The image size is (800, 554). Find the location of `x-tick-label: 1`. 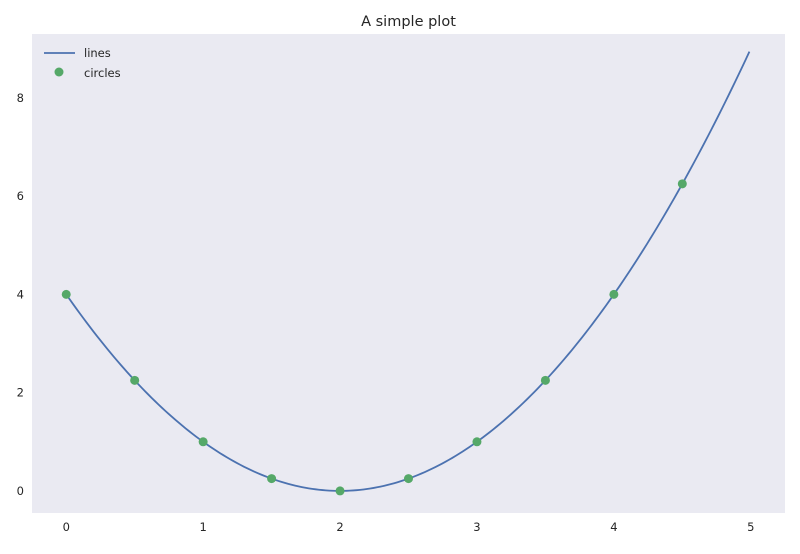

x-tick-label: 1 is located at coordinates (202, 527).